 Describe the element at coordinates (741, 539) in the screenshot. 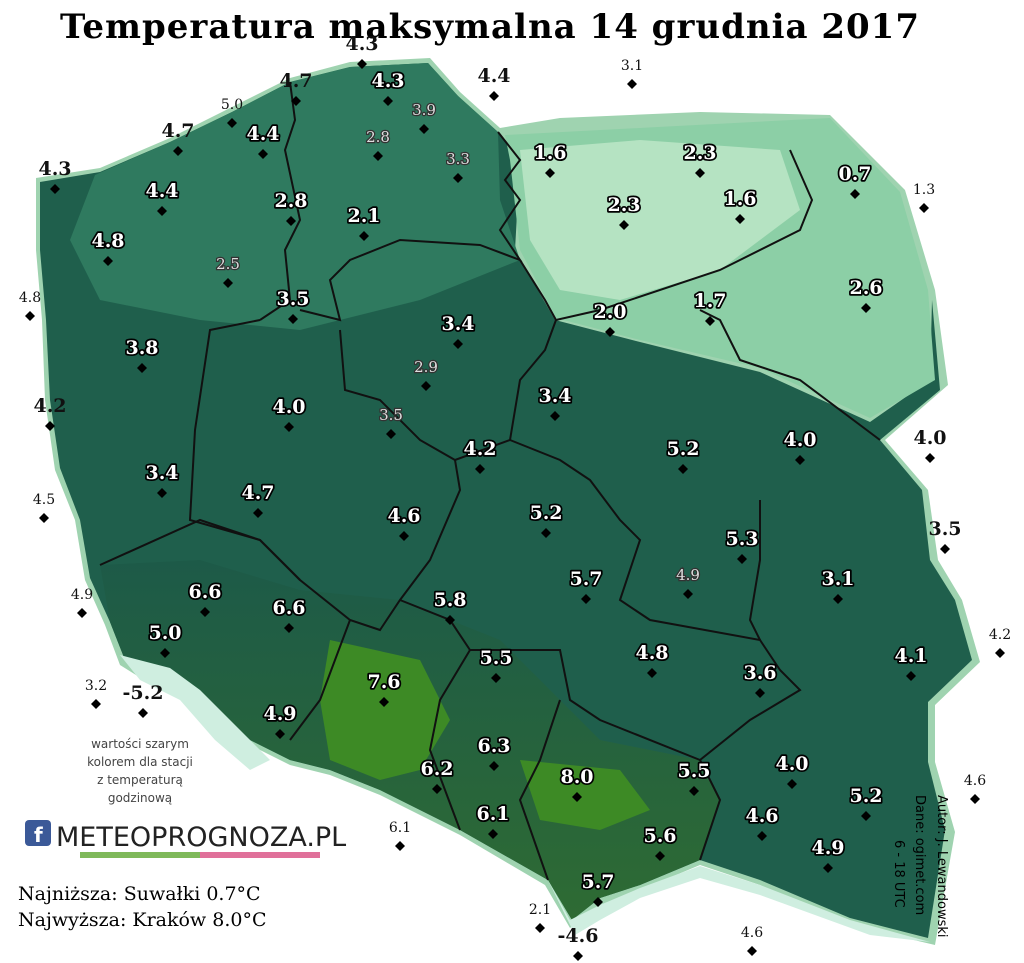

I see `station-value: 5.3` at that location.